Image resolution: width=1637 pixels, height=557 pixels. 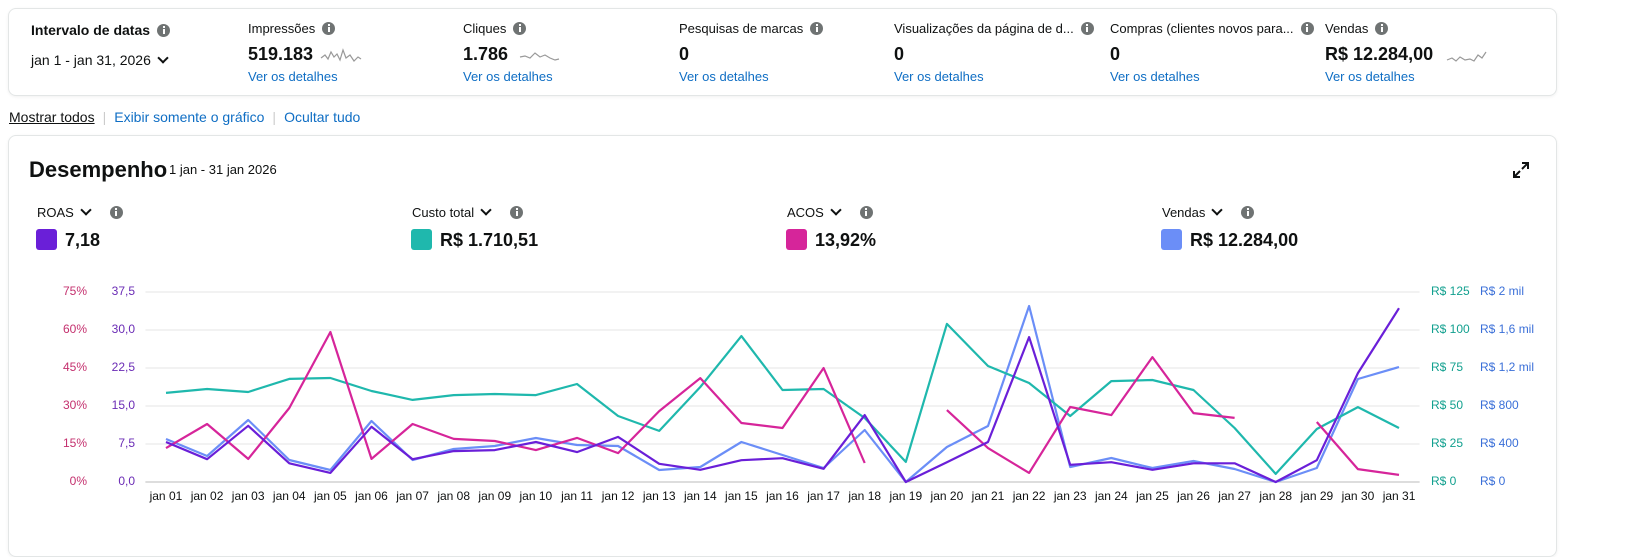 What do you see at coordinates (289, 496) in the screenshot?
I see `x-tick-label: jan 04` at bounding box center [289, 496].